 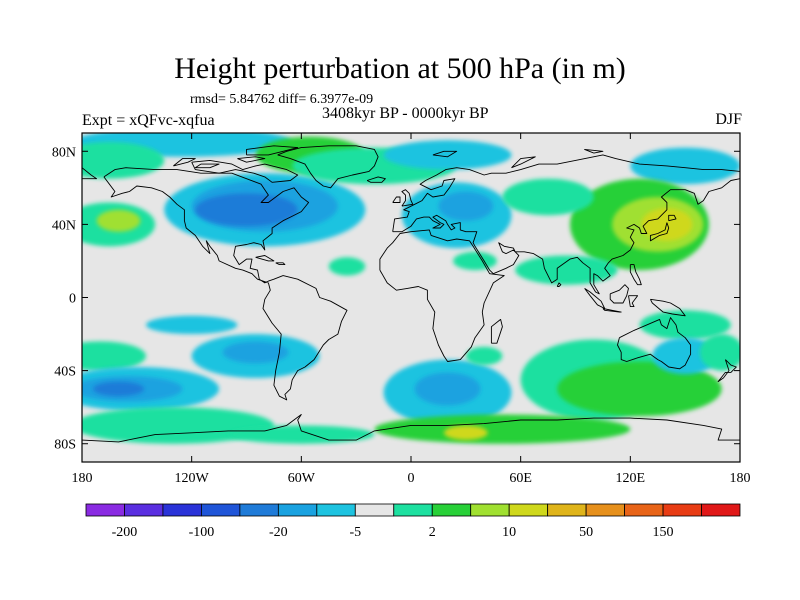 What do you see at coordinates (405, 113) in the screenshot?
I see `period-label: 3408kyr BP - 0000kyr BP` at bounding box center [405, 113].